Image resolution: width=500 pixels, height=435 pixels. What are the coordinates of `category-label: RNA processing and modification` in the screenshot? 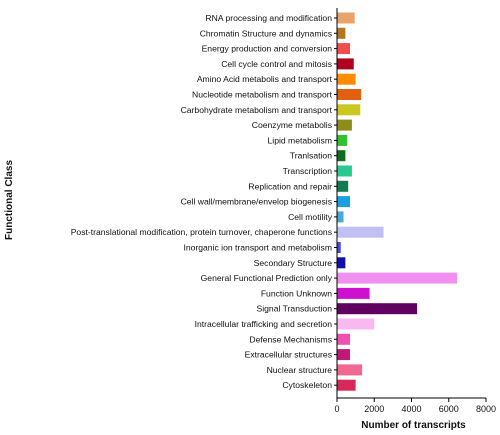 It's located at (268, 18).